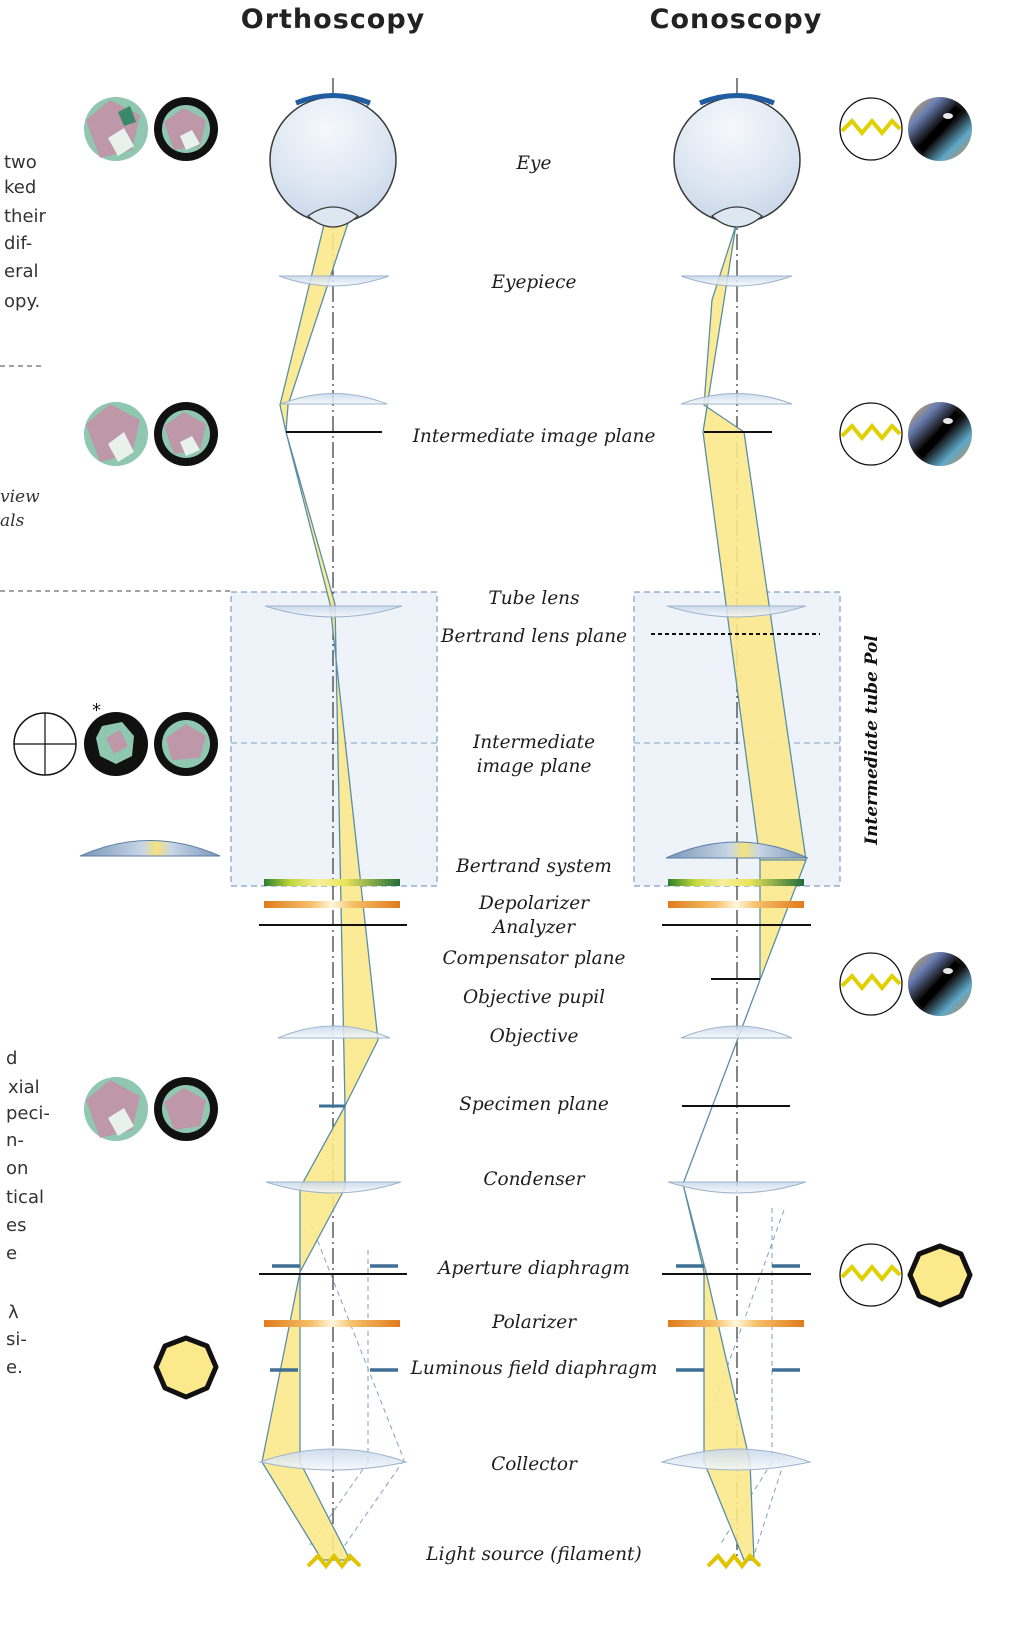  Describe the element at coordinates (940, 129) in the screenshot. I see `interference-figure-eye` at that location.